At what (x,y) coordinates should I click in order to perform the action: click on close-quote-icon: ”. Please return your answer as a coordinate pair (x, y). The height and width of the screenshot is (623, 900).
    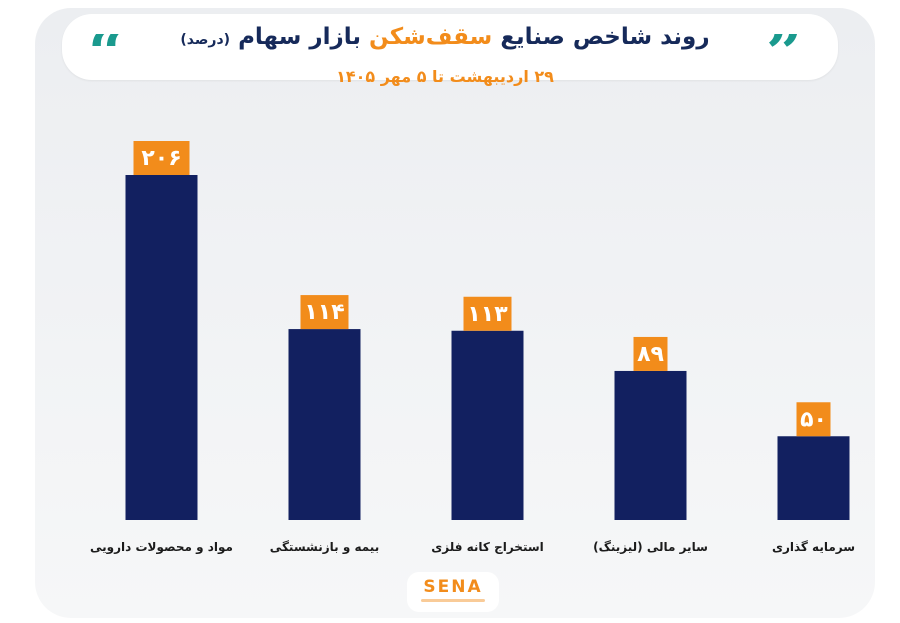
    Looking at the image, I should click on (784, 54).